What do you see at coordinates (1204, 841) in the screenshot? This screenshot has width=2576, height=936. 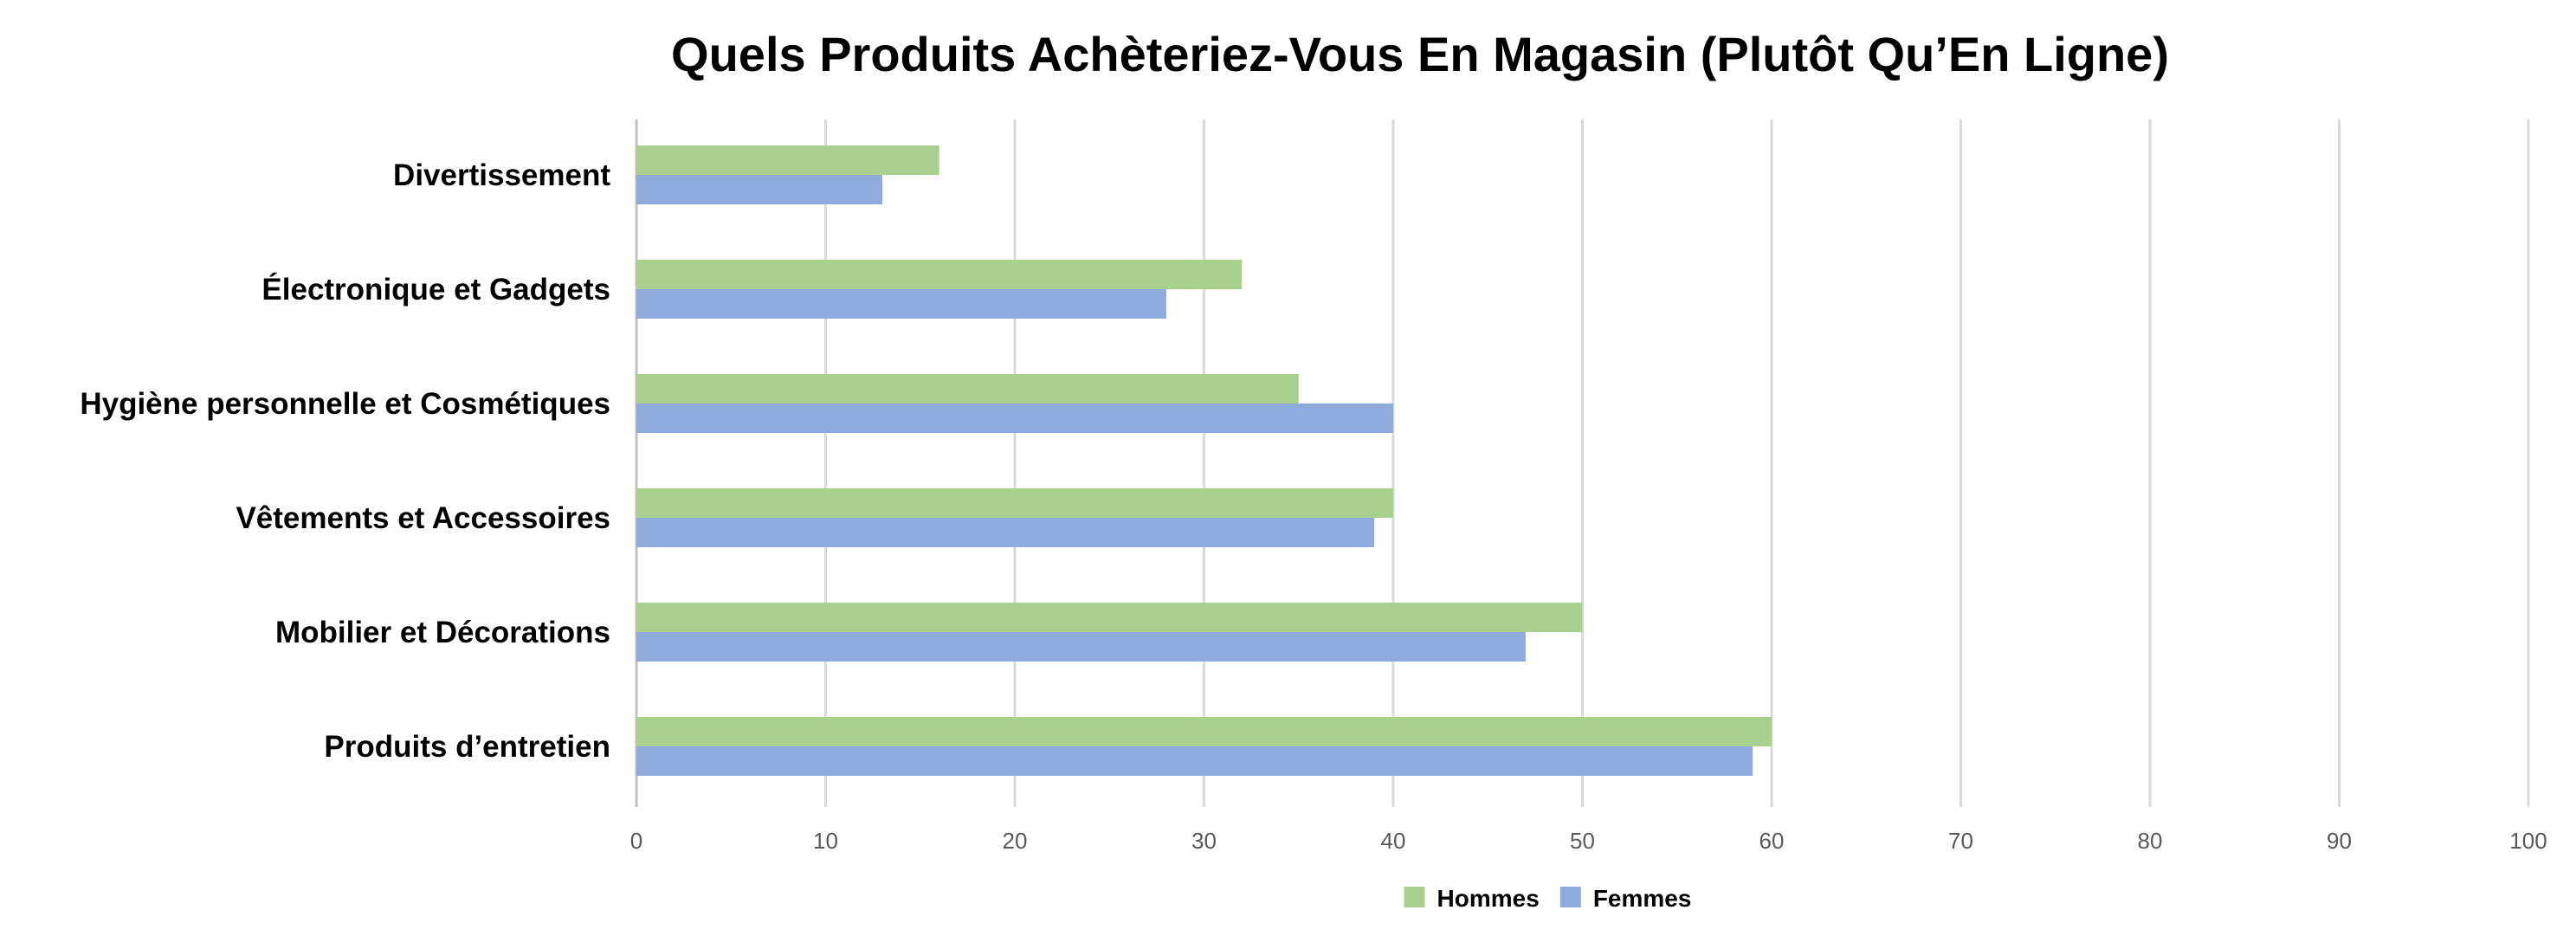 I see `x-tick-label: 30` at bounding box center [1204, 841].